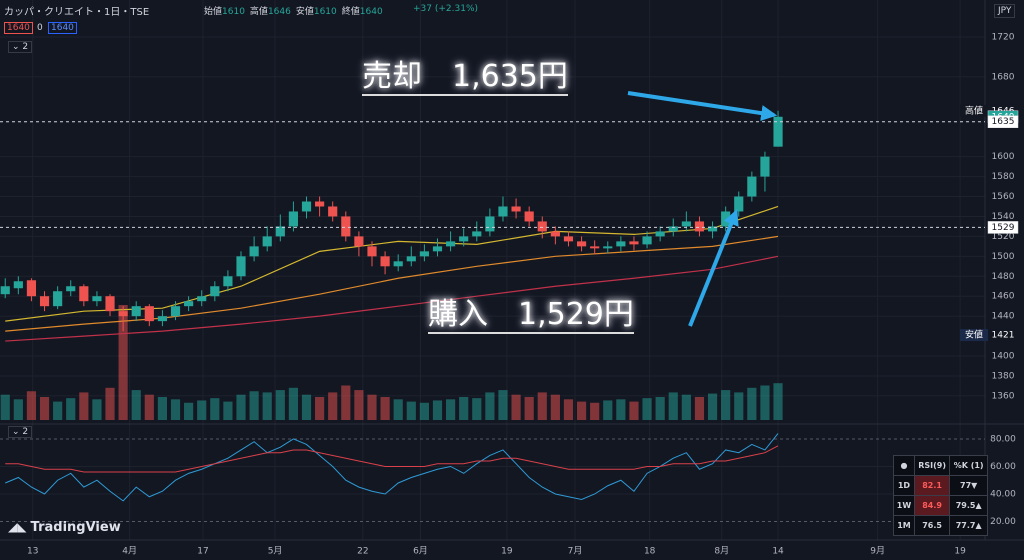 Image resolution: width=1024 pixels, height=560 pixels. Describe the element at coordinates (1003, 237) in the screenshot. I see `y-tick-label: 1520` at that location.